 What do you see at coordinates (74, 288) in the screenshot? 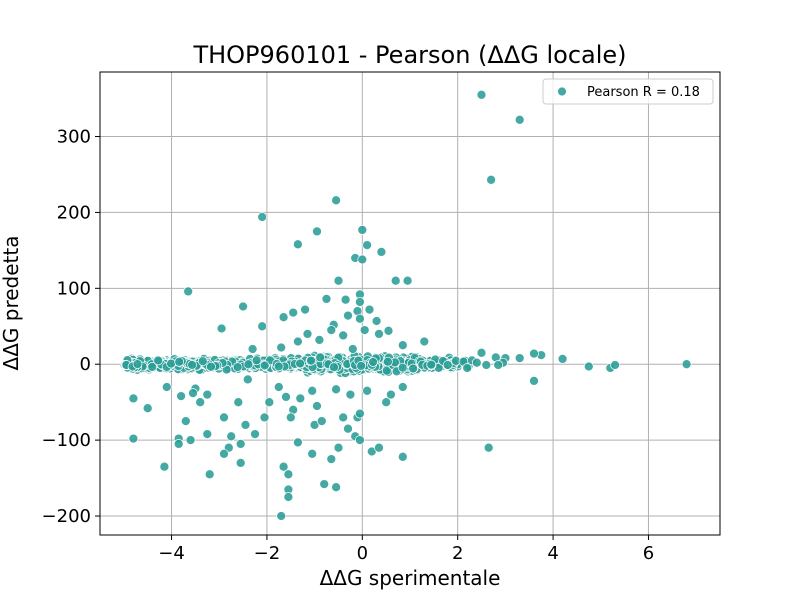
I see `y-tick-label: 100` at bounding box center [74, 288].